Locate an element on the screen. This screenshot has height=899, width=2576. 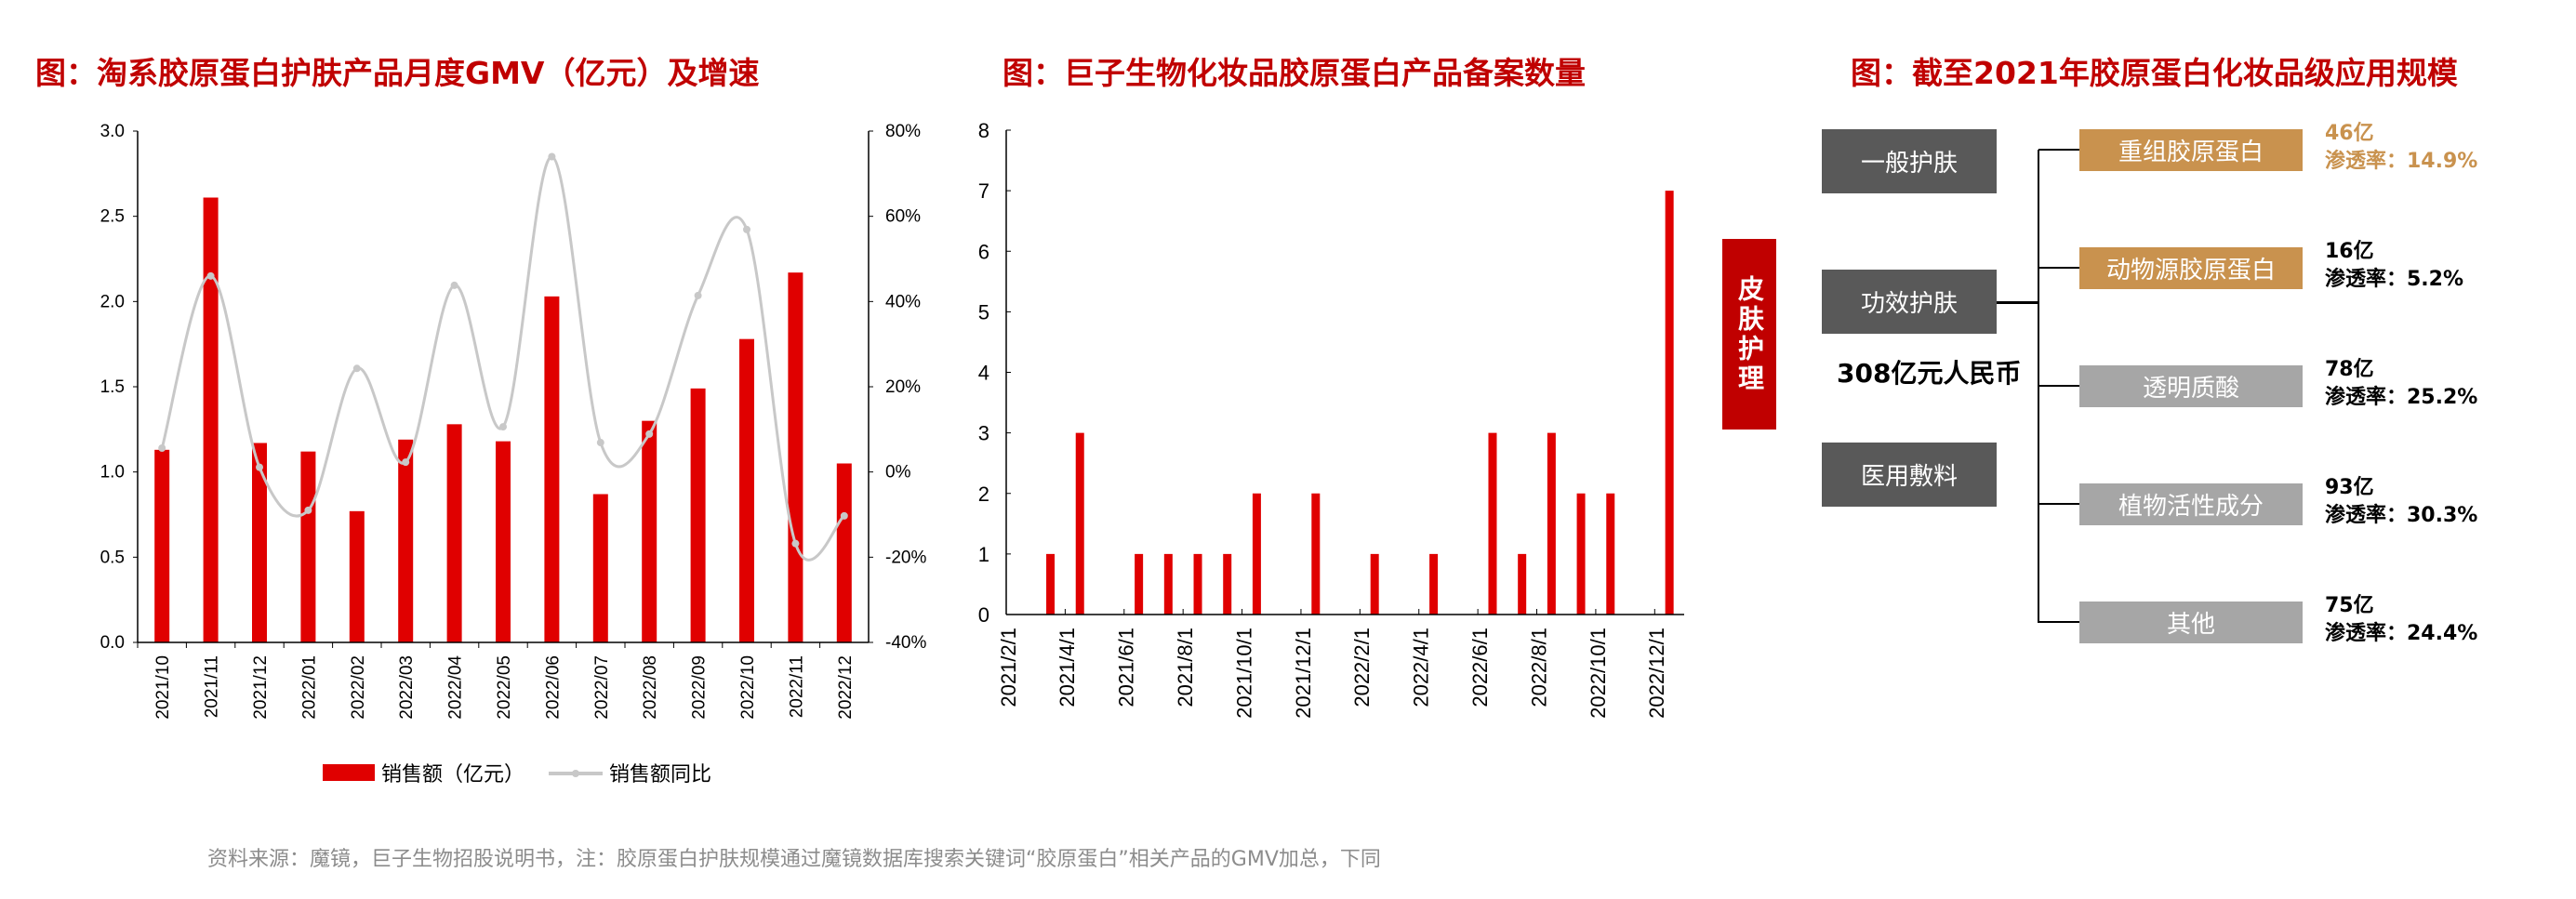
y-tick-label: 4 is located at coordinates (983, 373).